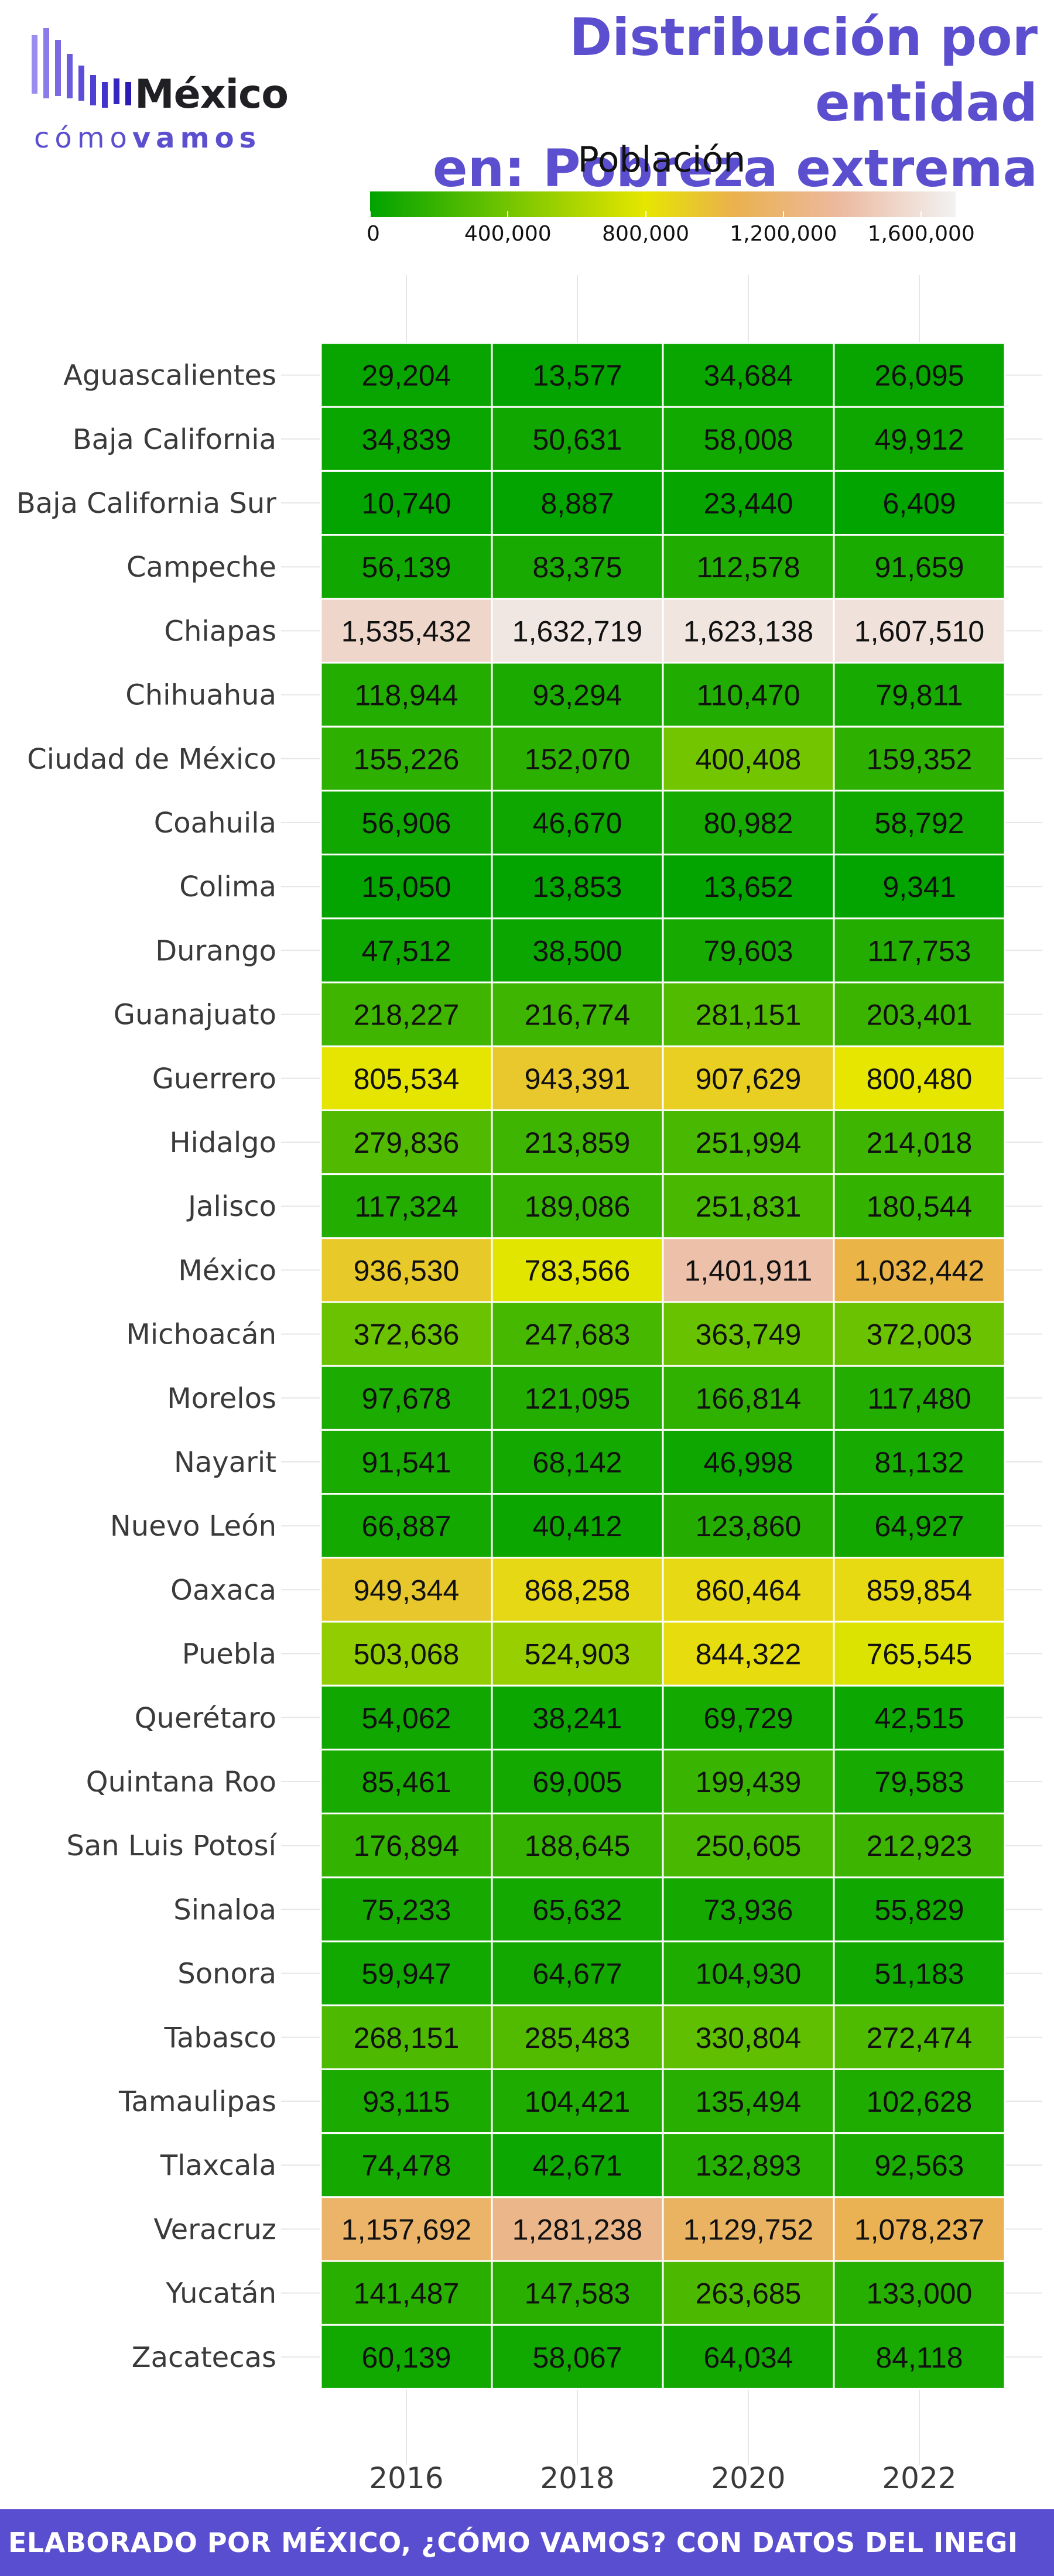  I want to click on brand-word: México, so click(212, 94).